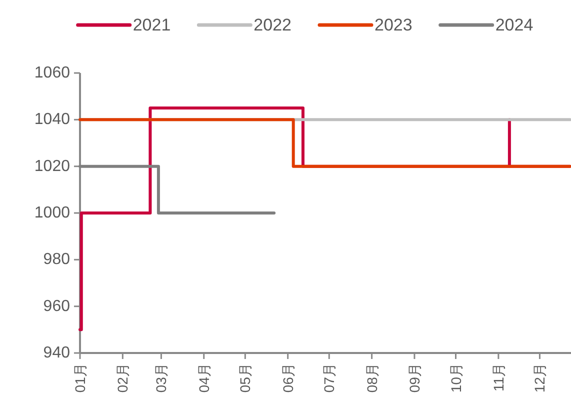 Image resolution: width=571 pixels, height=408 pixels. What do you see at coordinates (372, 378) in the screenshot?
I see `x-tick-label: 08月` at bounding box center [372, 378].